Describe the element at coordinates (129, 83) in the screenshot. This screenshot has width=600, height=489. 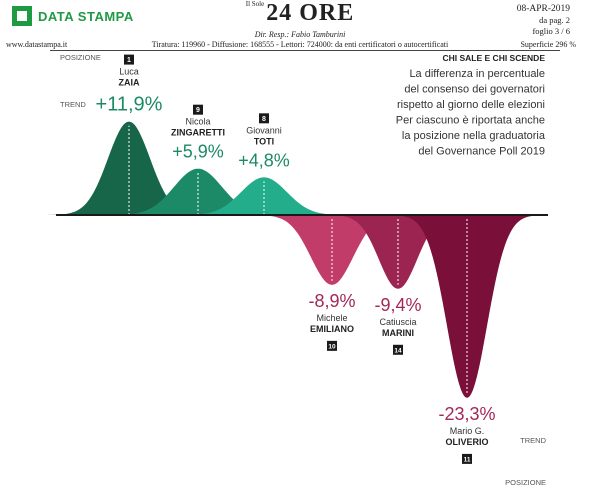
I see `last-name-zaia: ZAIA` at that location.